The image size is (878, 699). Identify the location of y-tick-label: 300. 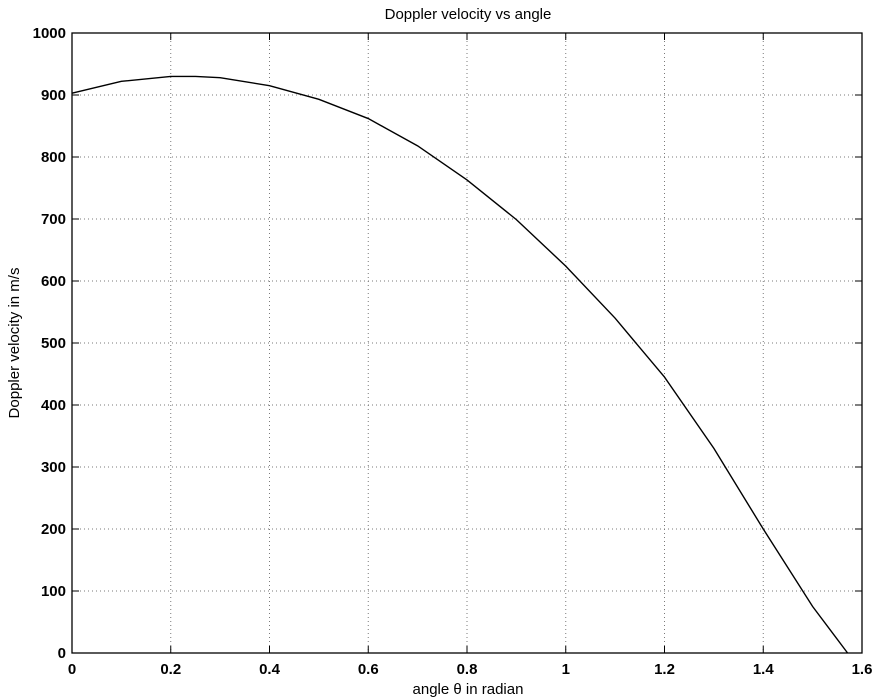
(53, 467).